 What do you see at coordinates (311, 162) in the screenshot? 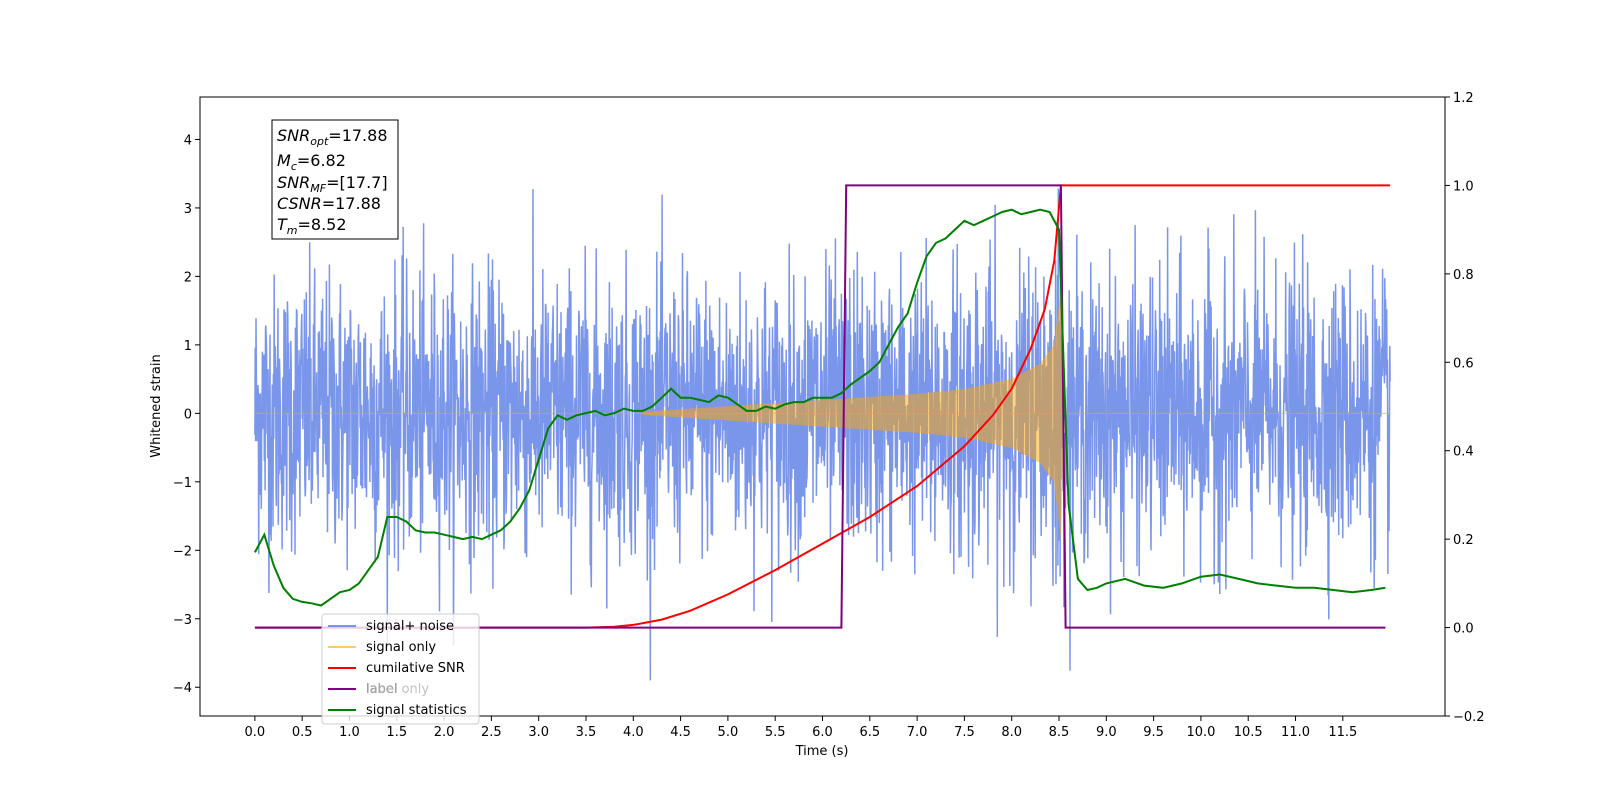
I see `annotation-line-2: Mc=6.82` at bounding box center [311, 162].